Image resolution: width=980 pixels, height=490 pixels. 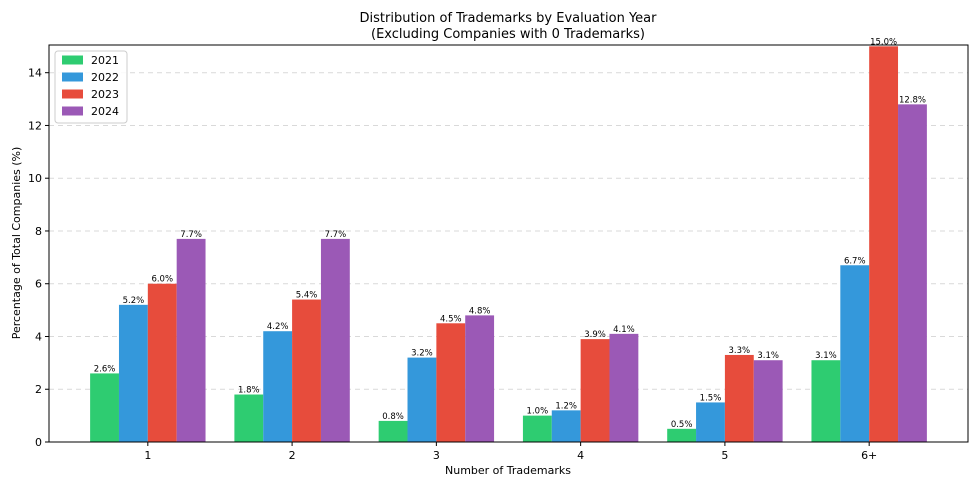 What do you see at coordinates (134, 301) in the screenshot?
I see `data-label: 5.2%` at bounding box center [134, 301].